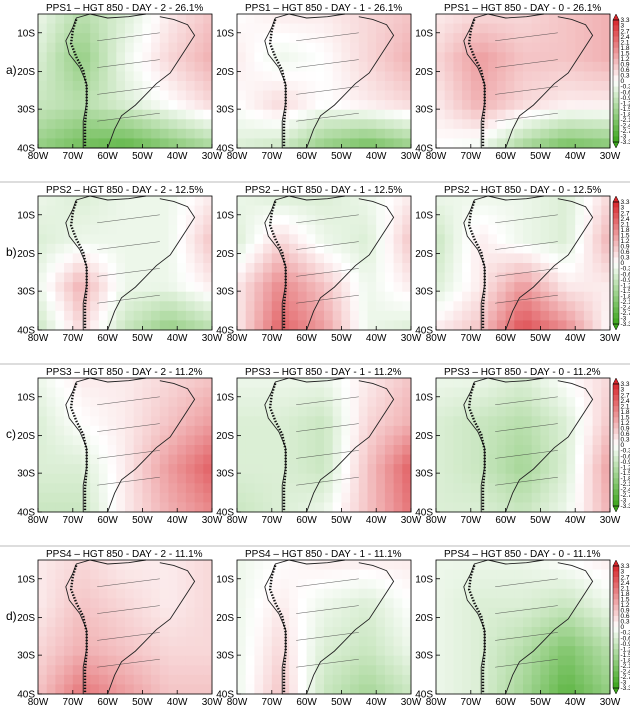 Image resolution: width=630 pixels, height=719 pixels. What do you see at coordinates (616, 691) in the screenshot?
I see `colorbar-min-arrow` at bounding box center [616, 691].